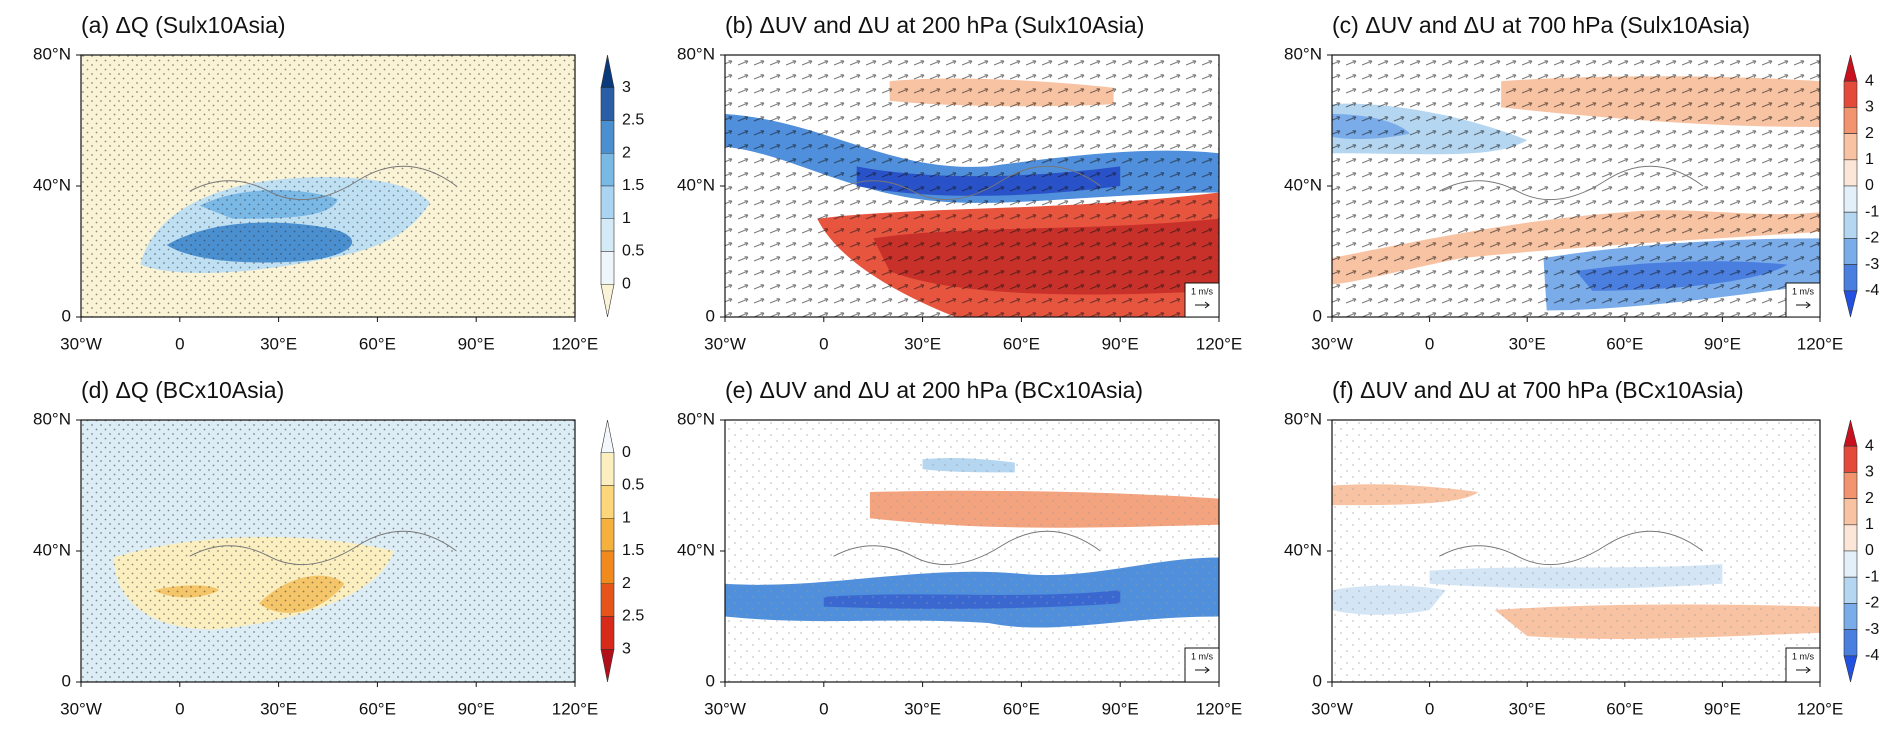  What do you see at coordinates (1202, 656) in the screenshot?
I see `vector-scale-label: 1 m/s` at bounding box center [1202, 656].